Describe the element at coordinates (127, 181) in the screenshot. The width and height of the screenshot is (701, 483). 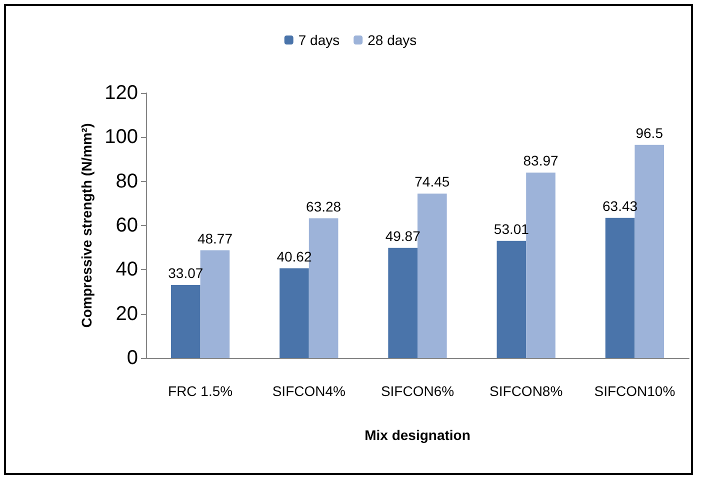
I see `y-tick-label: 80` at that location.